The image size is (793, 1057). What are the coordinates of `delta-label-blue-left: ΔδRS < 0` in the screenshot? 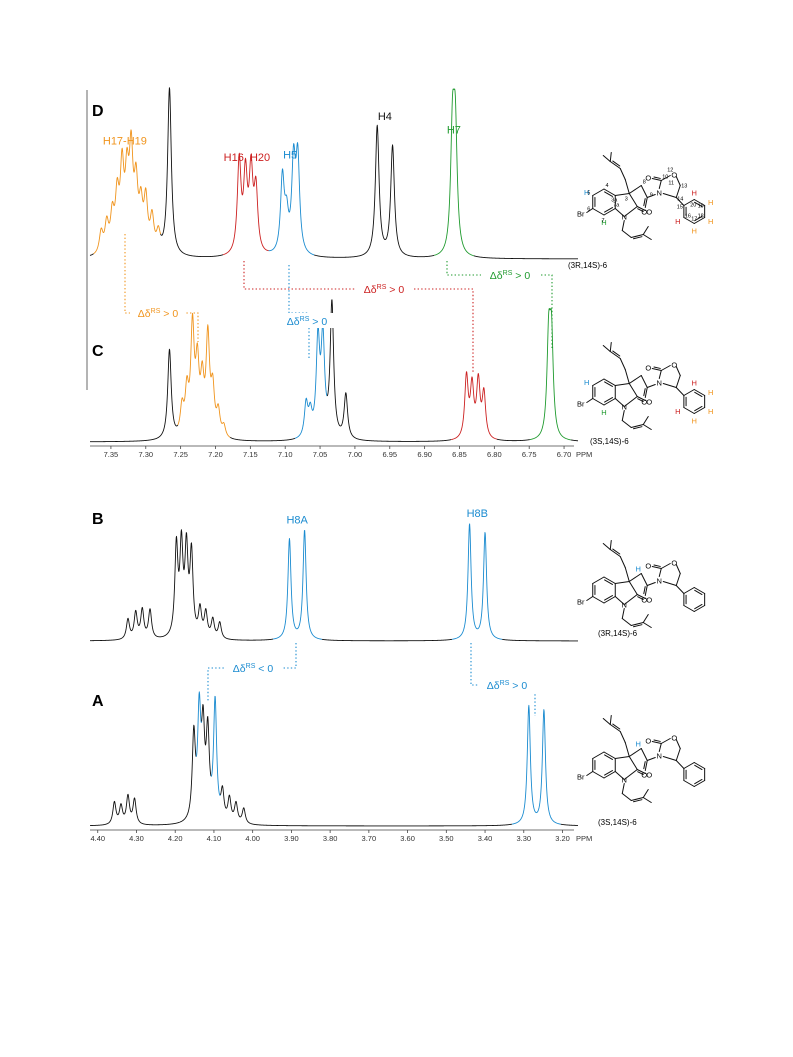 It's located at (253, 669).